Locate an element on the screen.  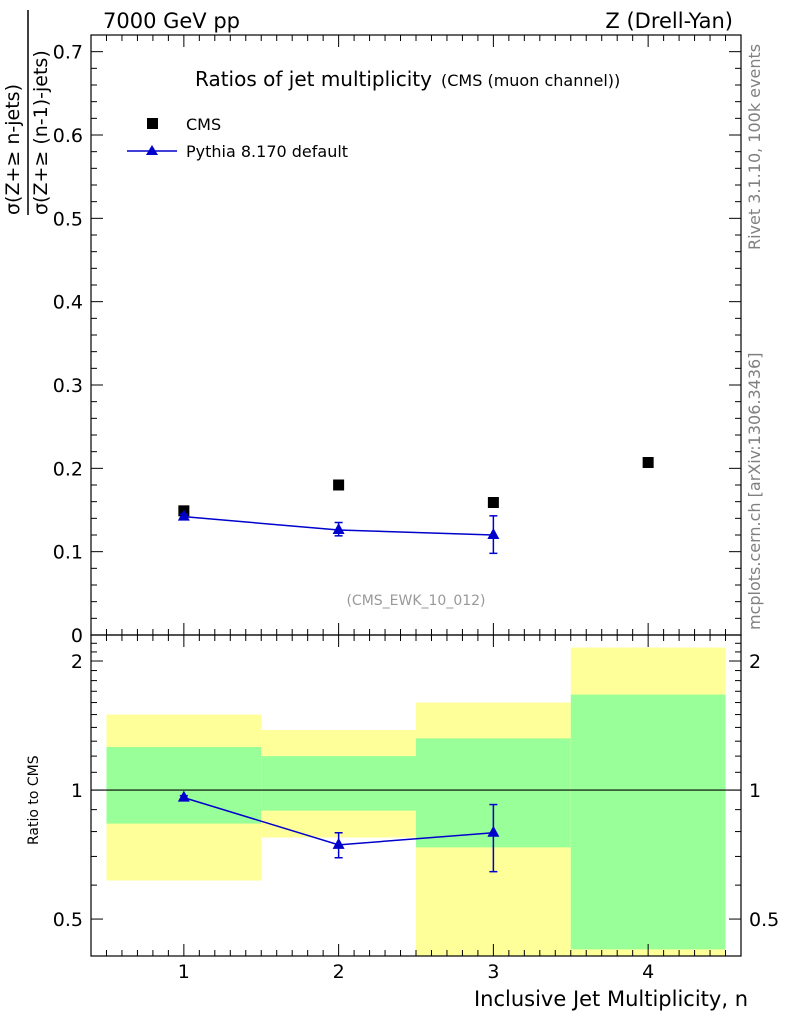
ylabel-denominator: σ(Z+≥ (n-1)-jets) is located at coordinates (41, 132).